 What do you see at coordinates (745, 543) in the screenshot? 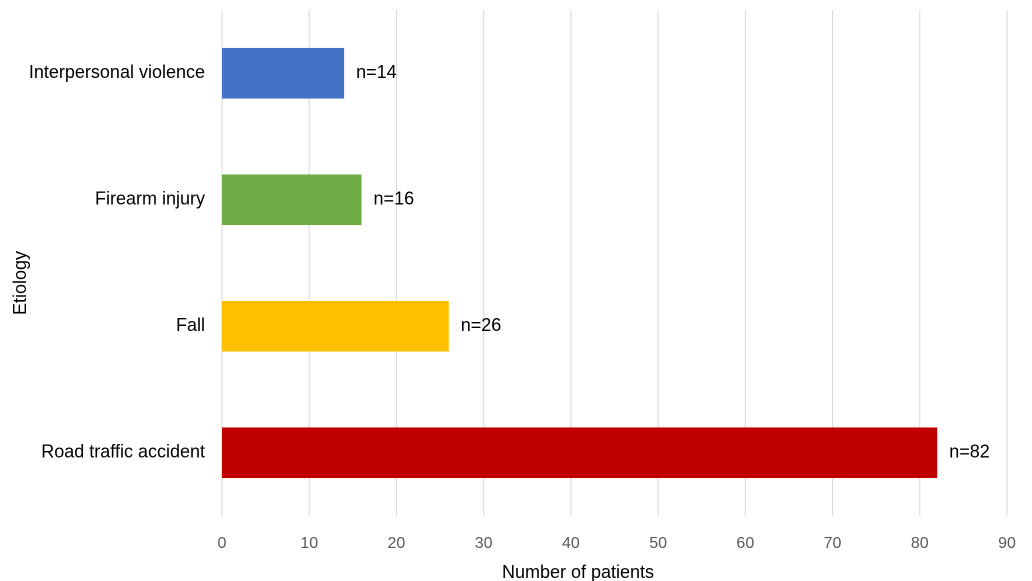
I see `x-tick-label: 60` at bounding box center [745, 543].